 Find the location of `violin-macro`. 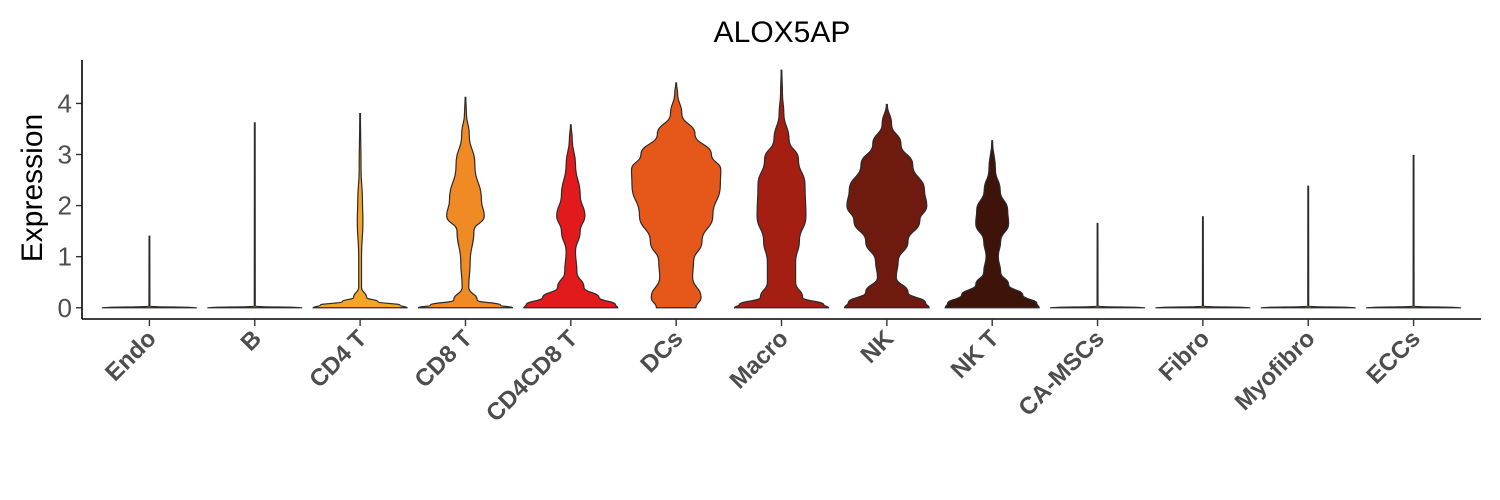

violin-macro is located at coordinates (781, 189).